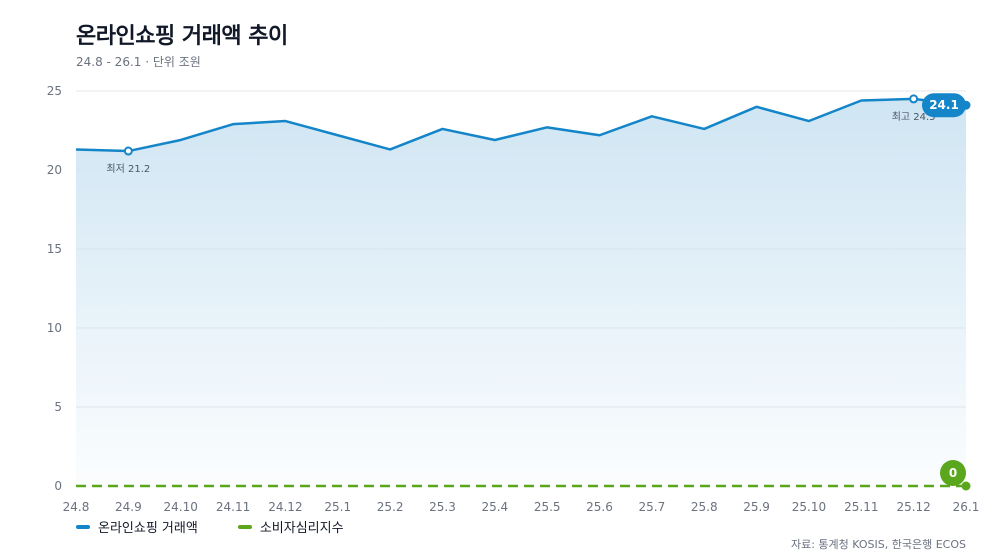 This screenshot has height=560, width=1000. I want to click on x-tick-label-25.7: 25.7, so click(652, 507).